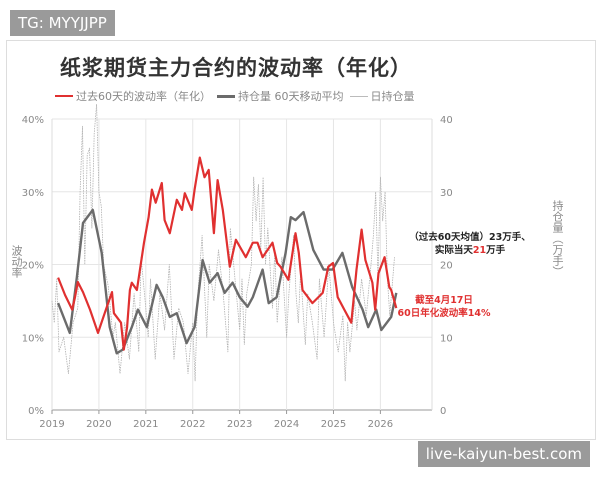 The height and width of the screenshot is (480, 600). I want to click on y-tick-label: 20%, so click(33, 266).